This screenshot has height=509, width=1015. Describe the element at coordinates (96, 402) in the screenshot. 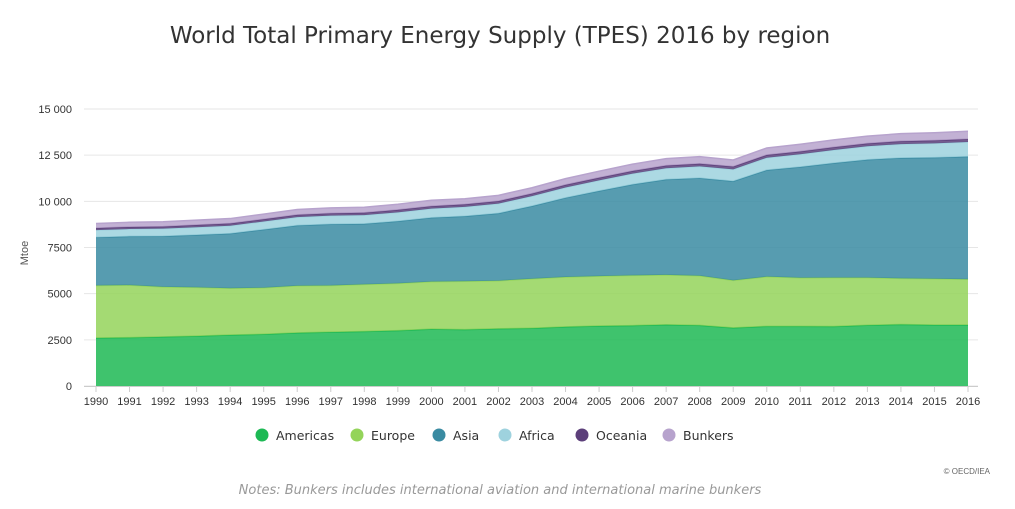

I see `x-tick-label: 1990` at that location.